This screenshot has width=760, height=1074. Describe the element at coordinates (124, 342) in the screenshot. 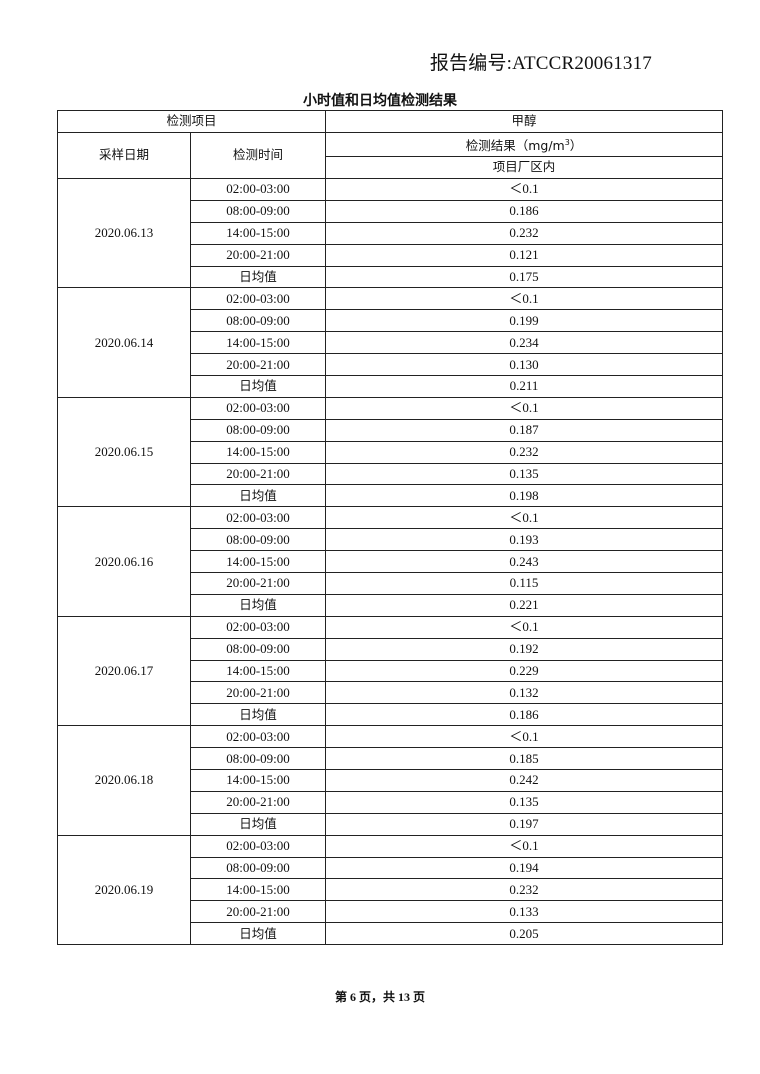

I see `sampling-date-cell: 2020.06.14` at that location.